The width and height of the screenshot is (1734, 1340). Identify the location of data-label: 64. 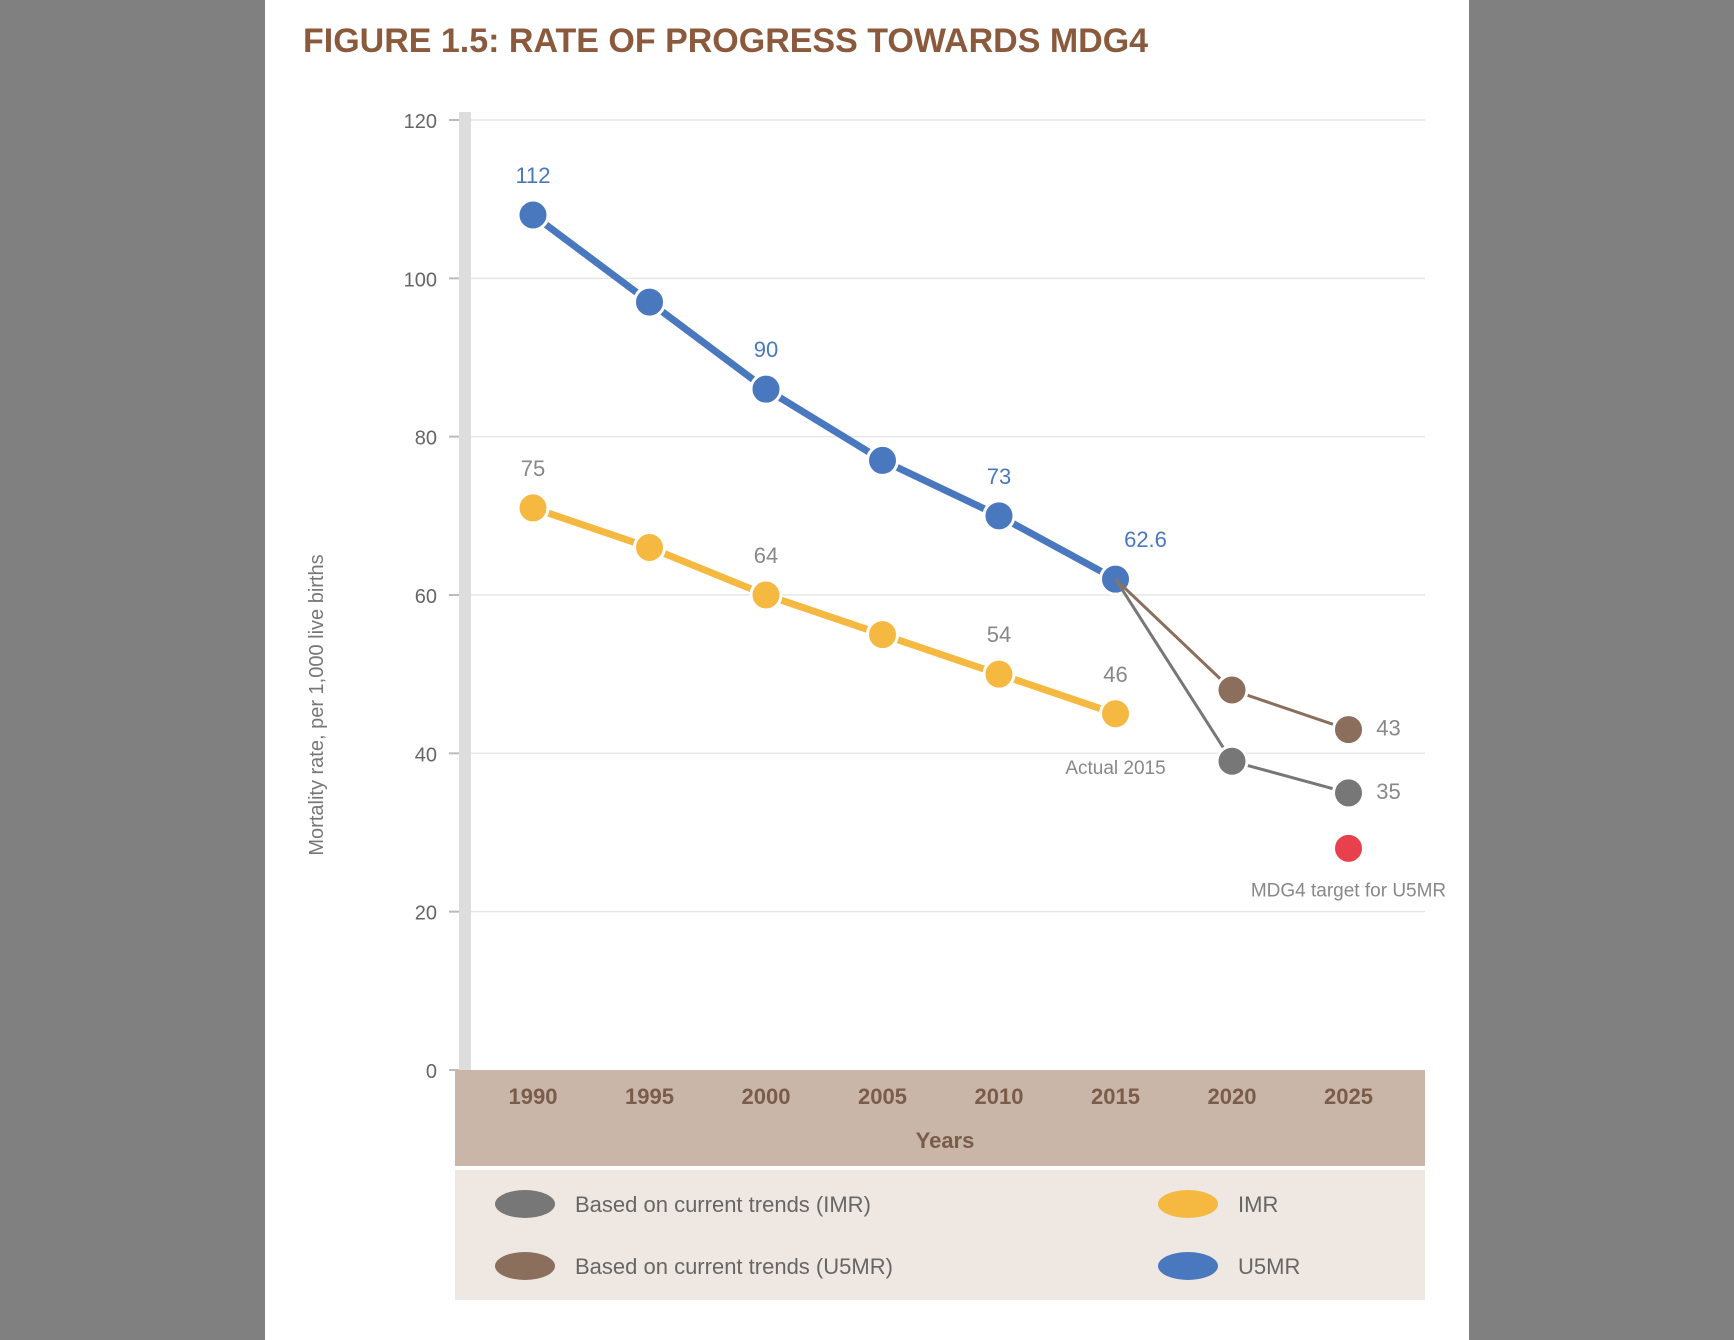
(766, 555).